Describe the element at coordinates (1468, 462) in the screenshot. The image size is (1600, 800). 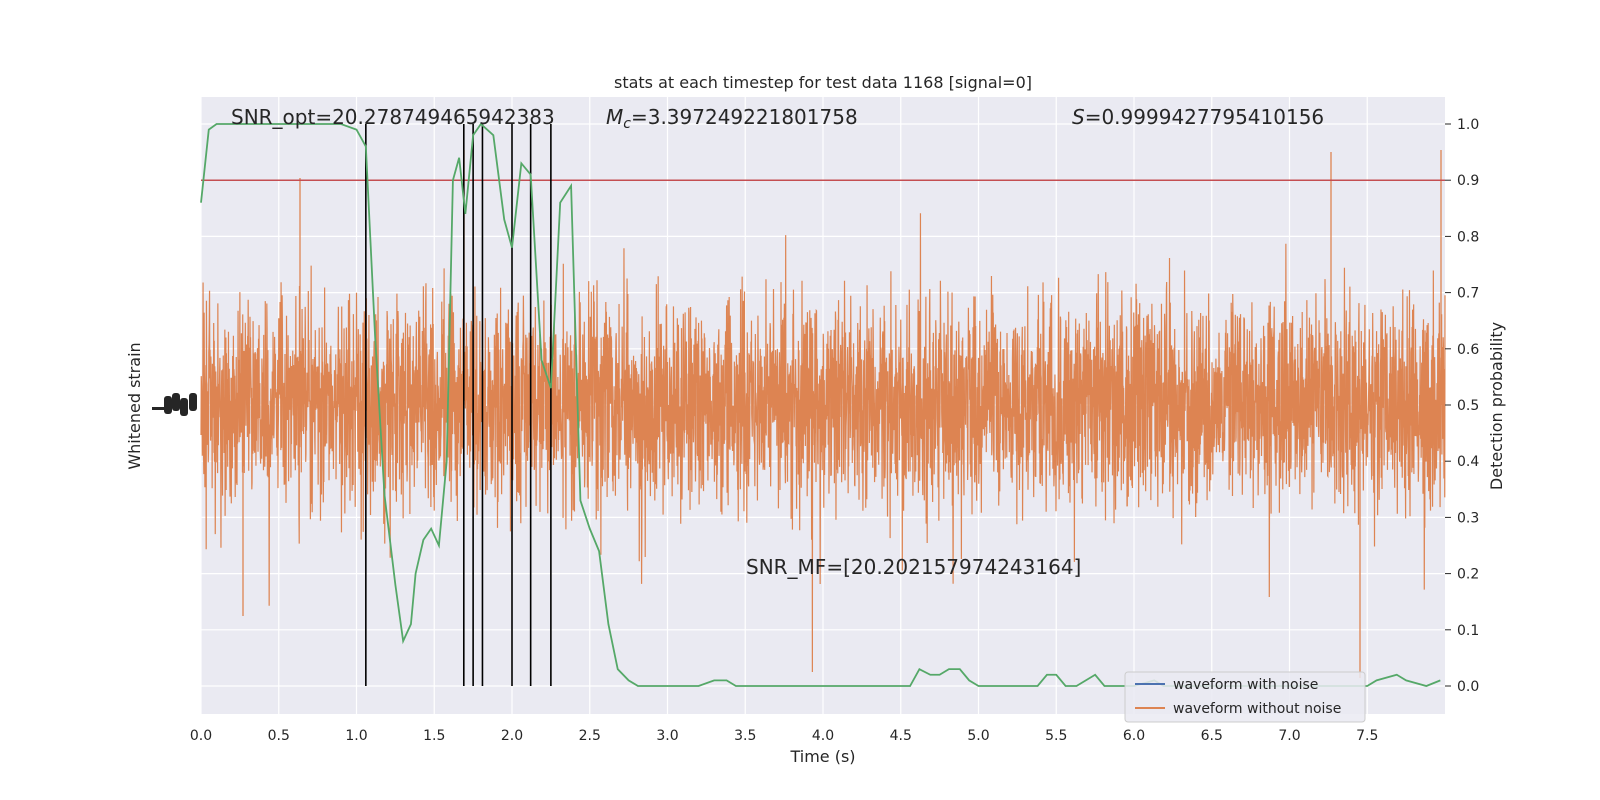
I see `y-tick-label: 0.4` at that location.